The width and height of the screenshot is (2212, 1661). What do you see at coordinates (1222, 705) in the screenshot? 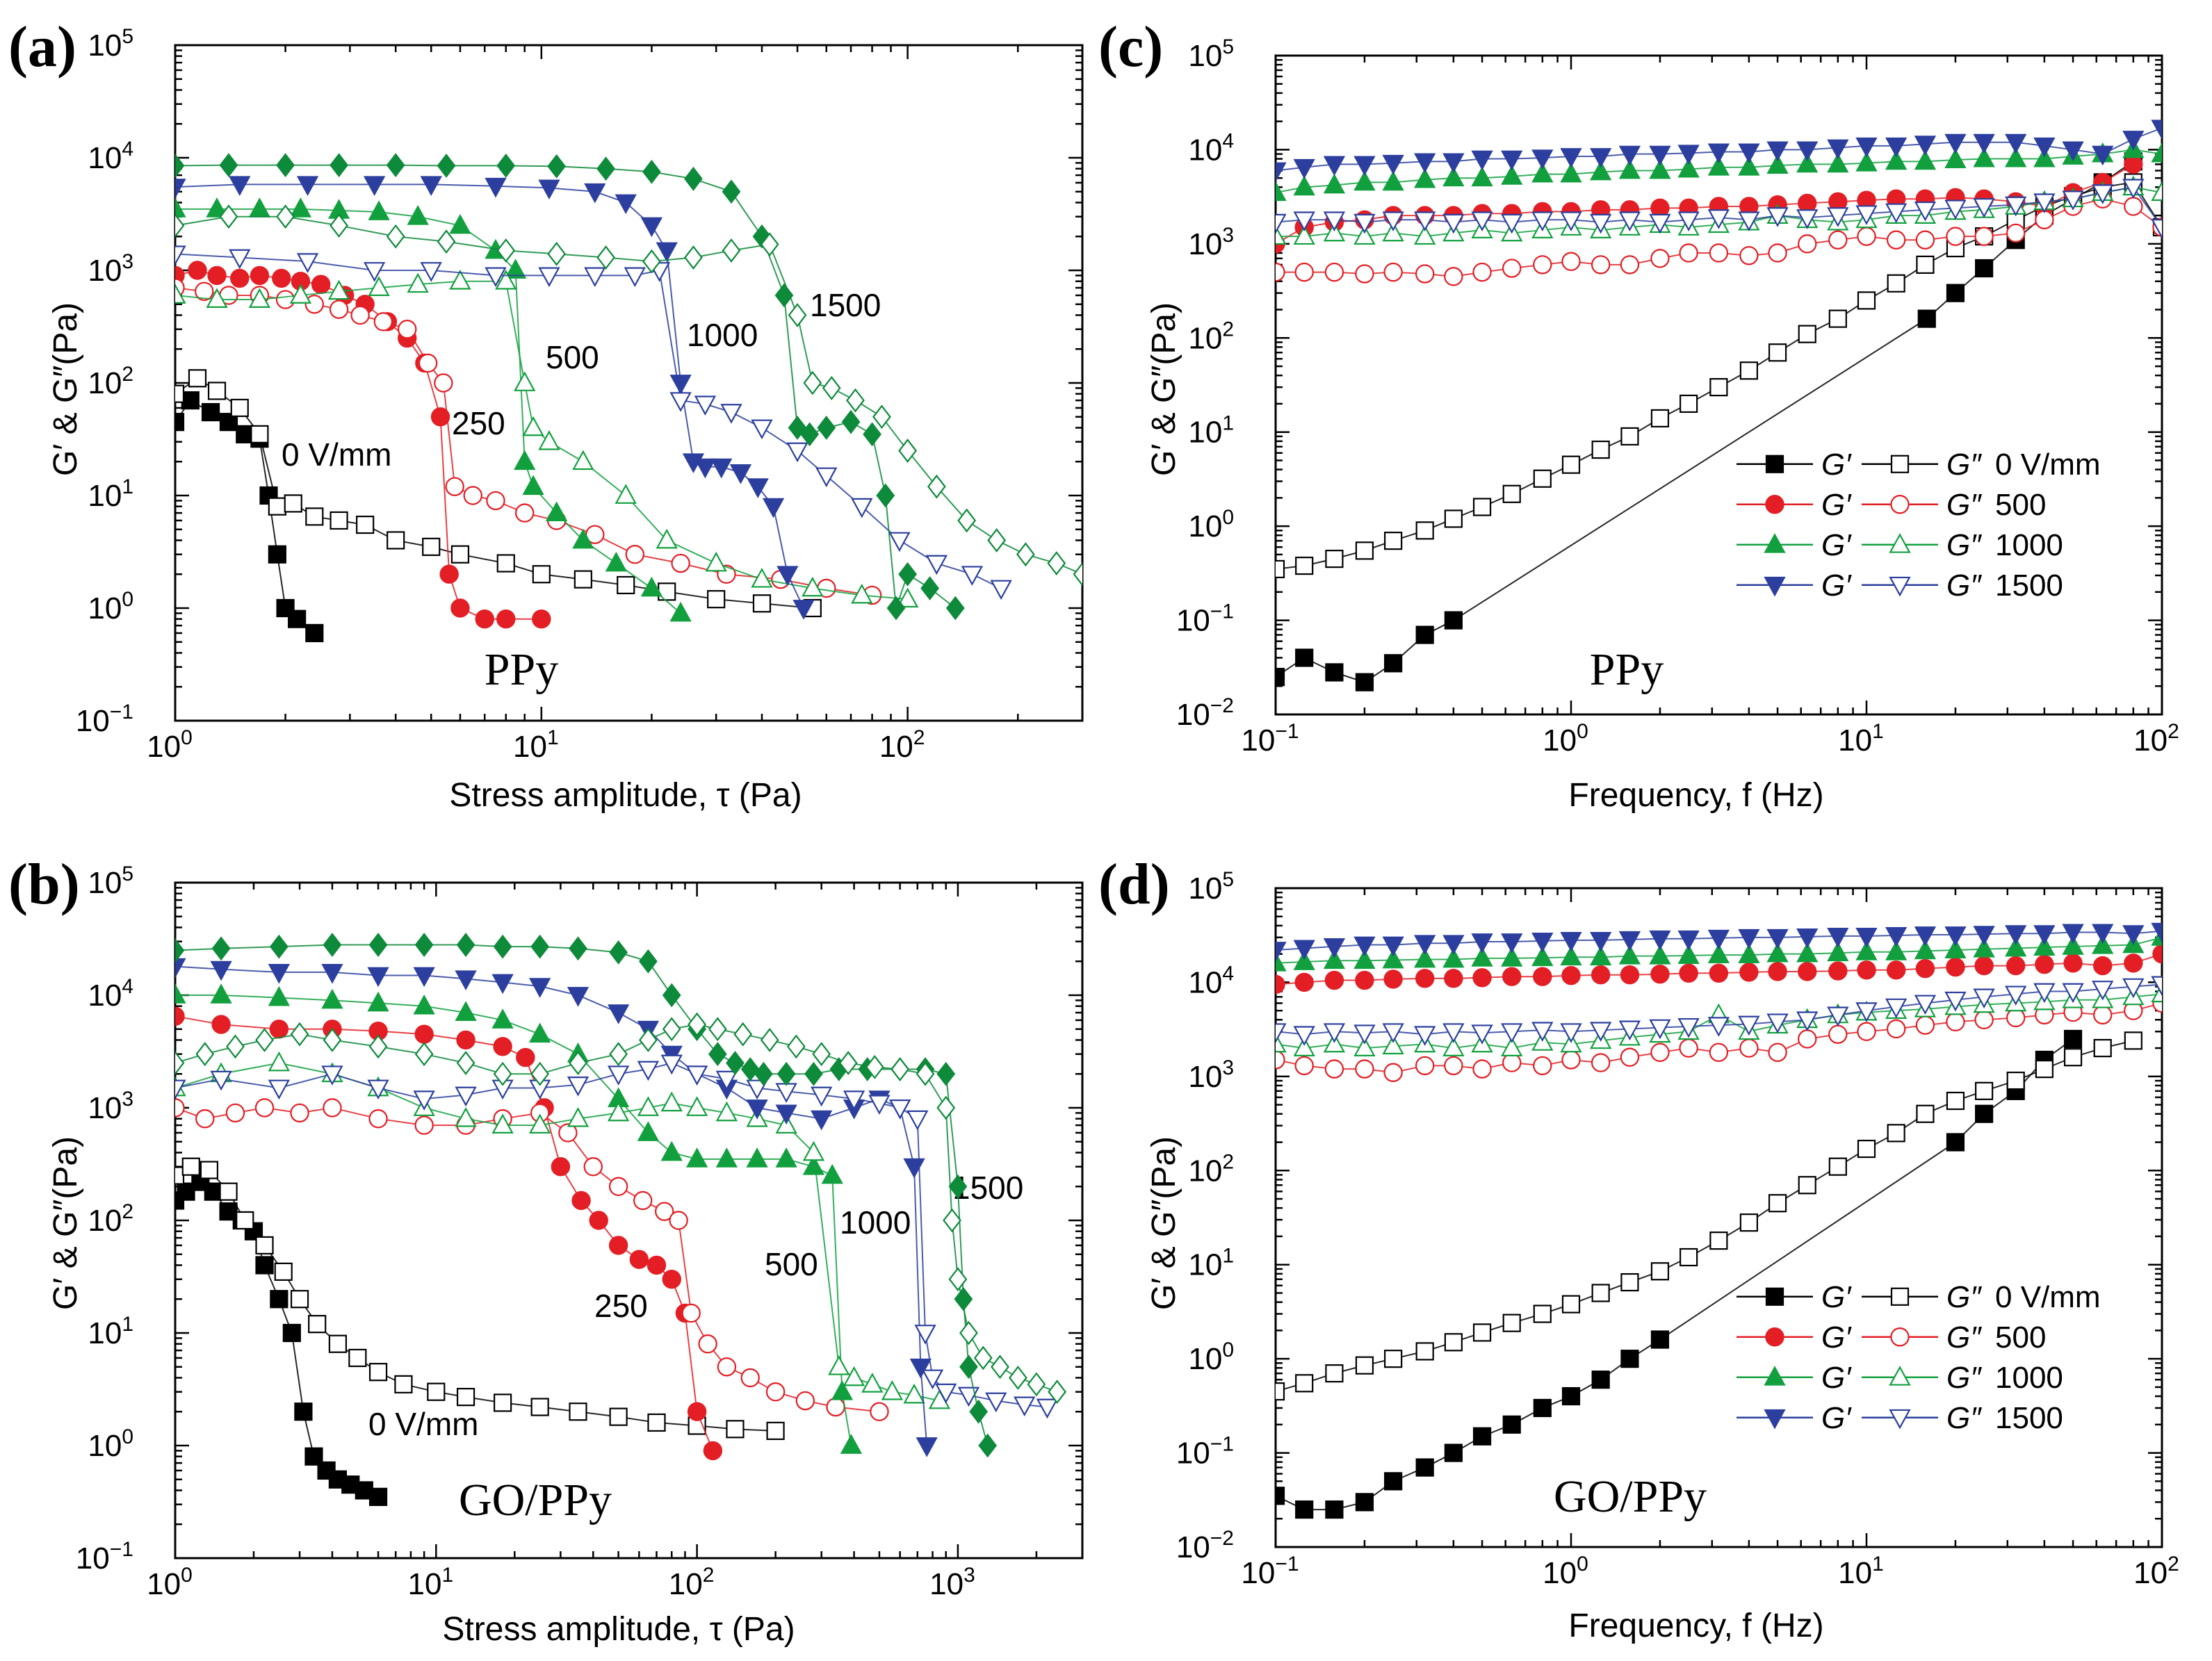
I see `y-tick-label-exponent: −2` at bounding box center [1222, 705].